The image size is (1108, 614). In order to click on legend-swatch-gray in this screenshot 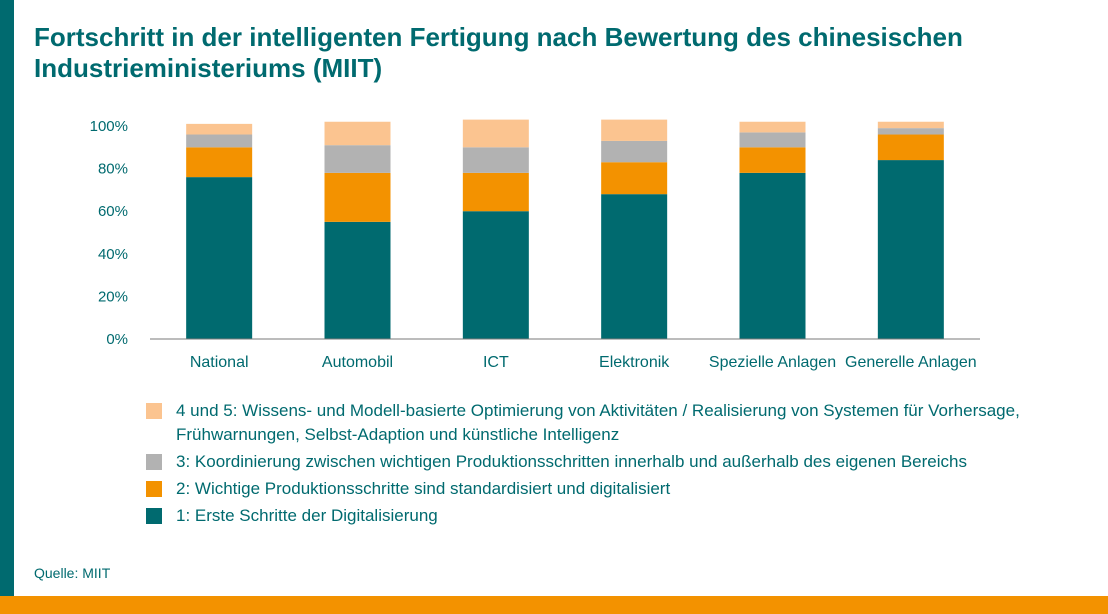, I will do `click(154, 462)`.